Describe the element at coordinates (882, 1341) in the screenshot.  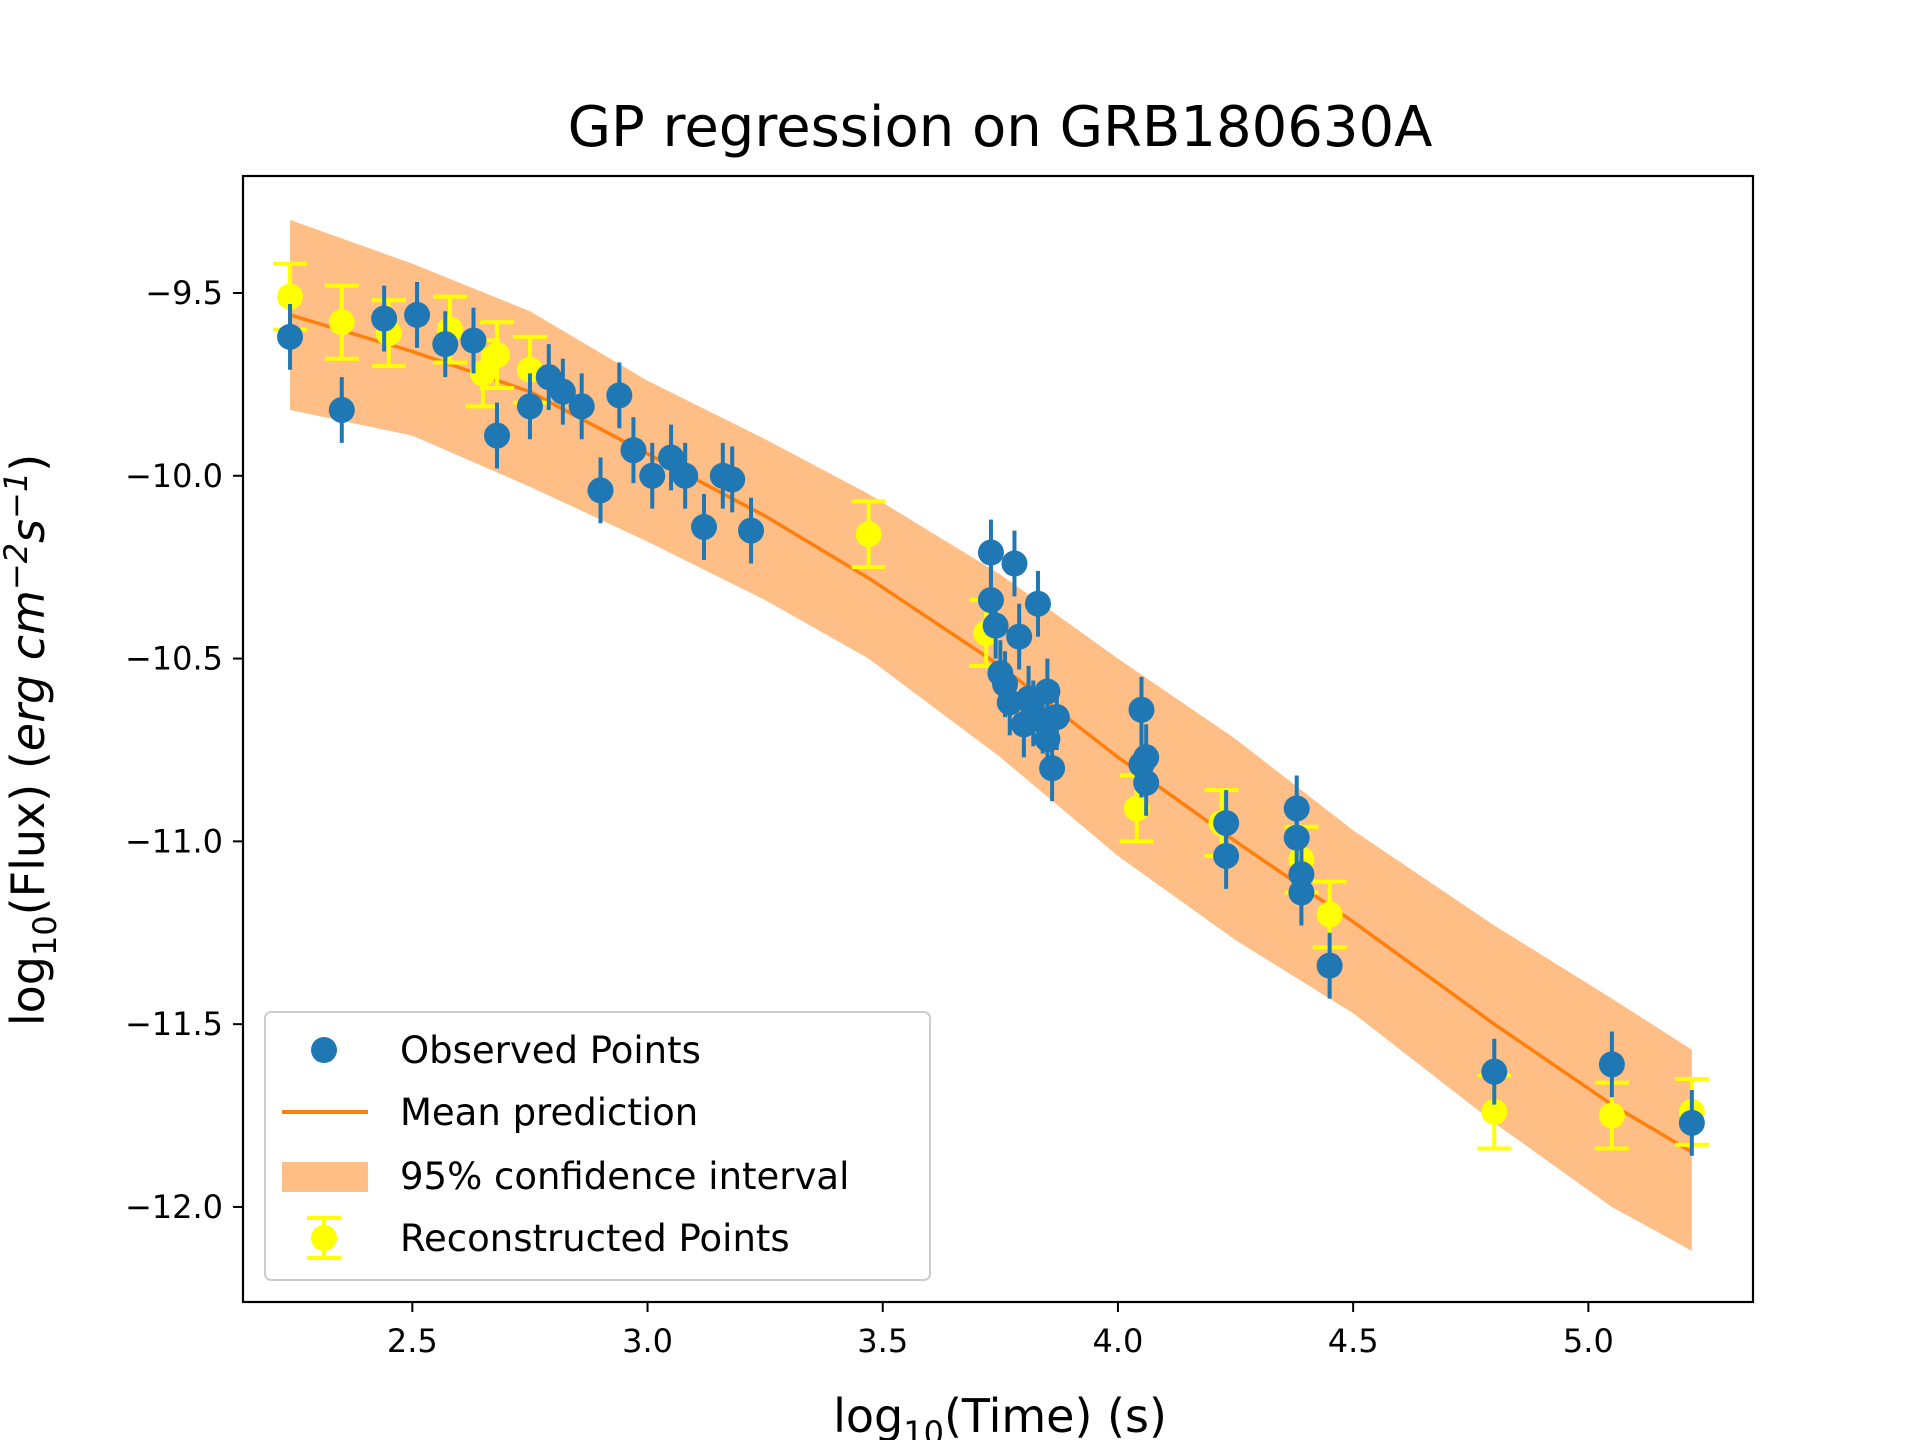
I see `x-tick-label: 3.5` at that location.